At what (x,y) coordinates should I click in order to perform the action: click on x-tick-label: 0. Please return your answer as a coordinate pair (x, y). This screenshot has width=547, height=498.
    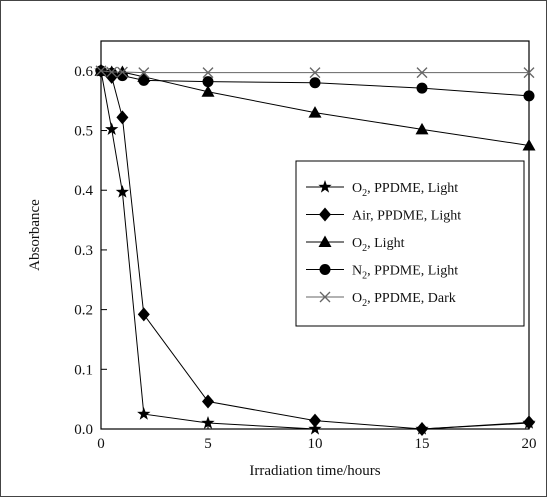
    Looking at the image, I should click on (101, 444).